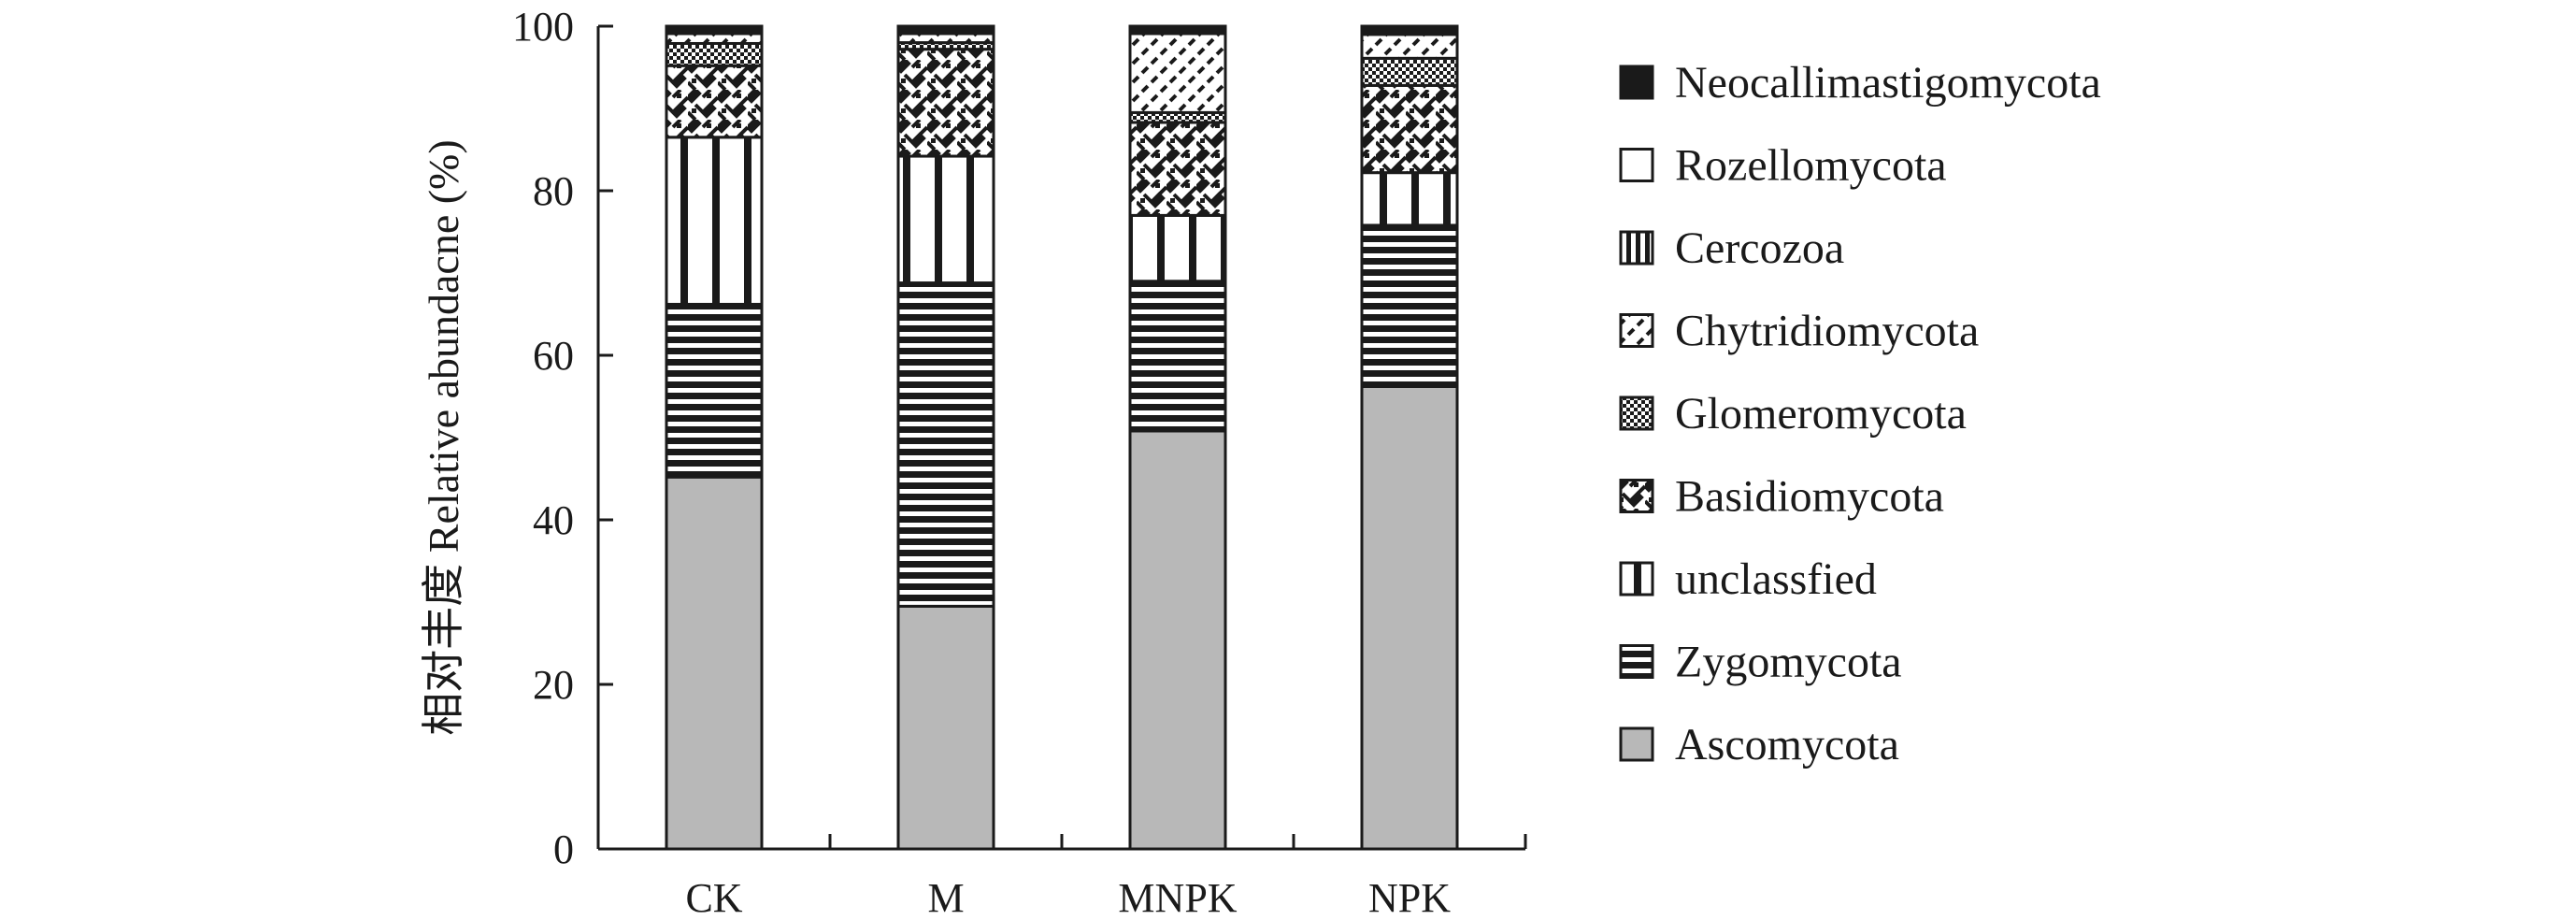  I want to click on legend-label-glomeromycota: Glomeromycota, so click(1821, 413).